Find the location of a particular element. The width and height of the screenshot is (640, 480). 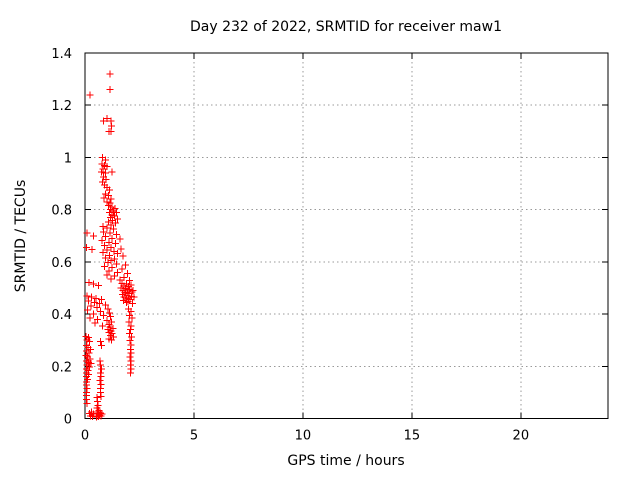

x-tick-label: 20 is located at coordinates (521, 436).